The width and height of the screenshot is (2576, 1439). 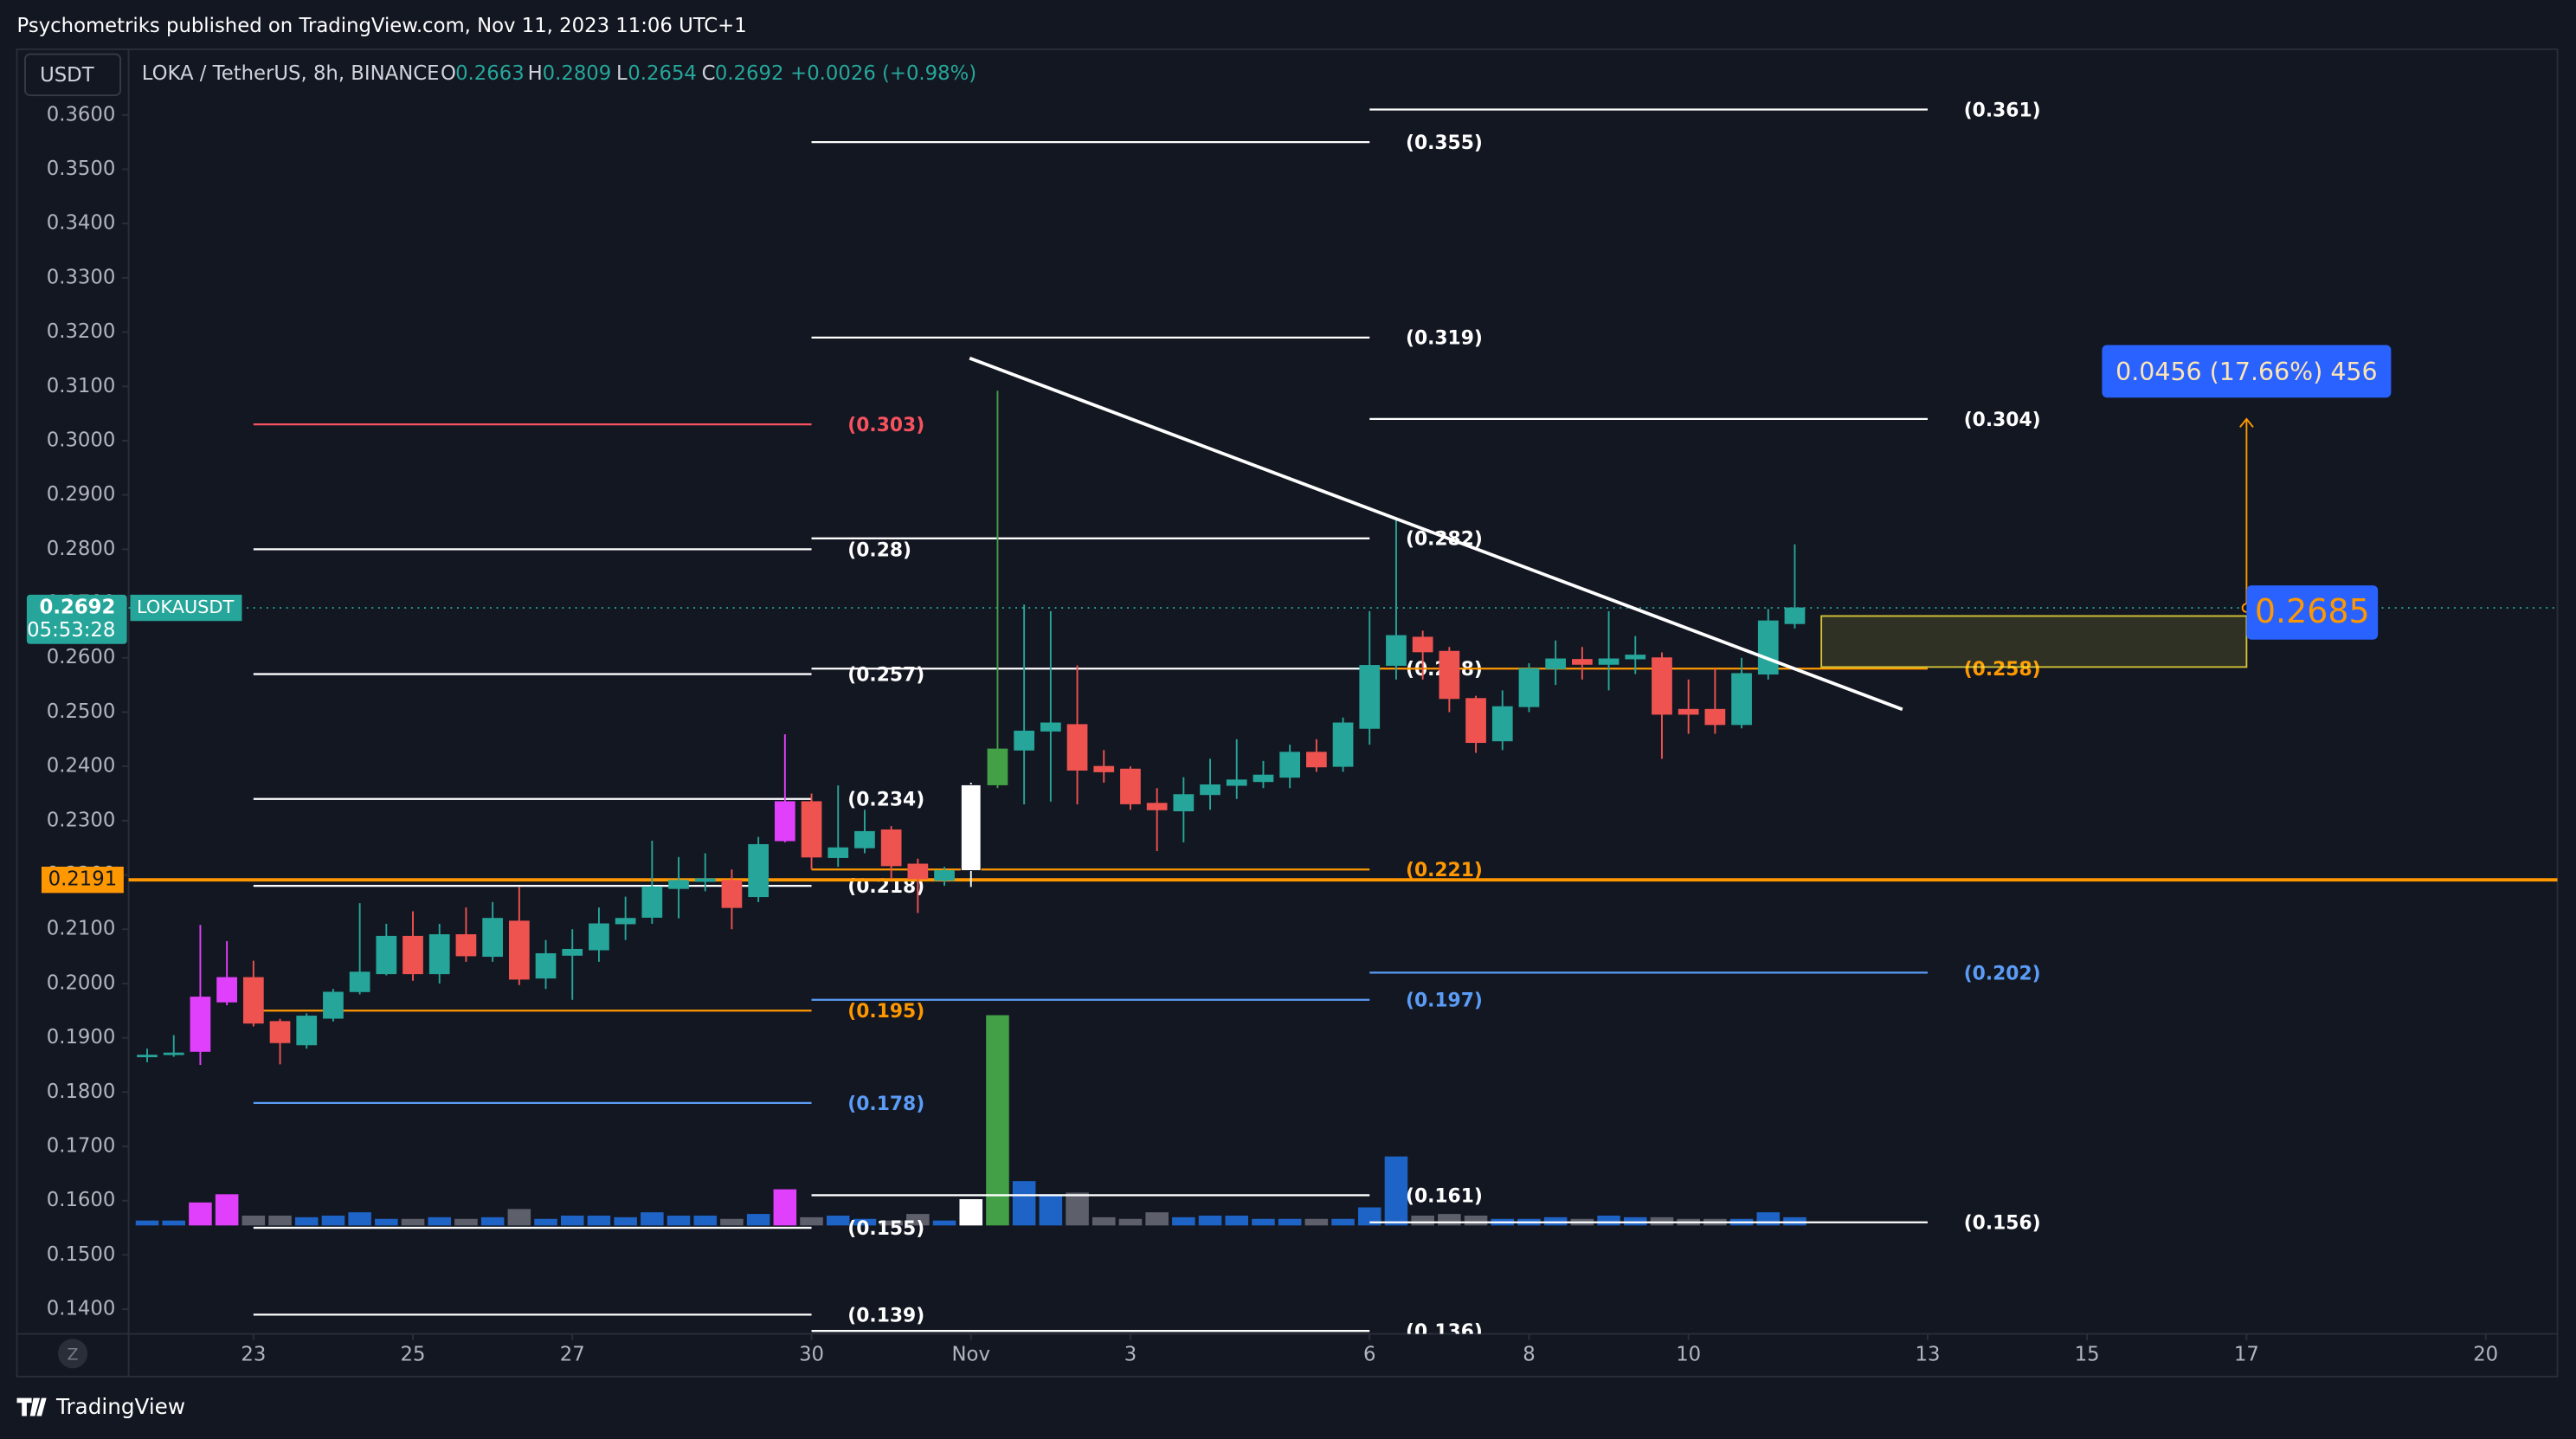 I want to click on zoom-button, so click(x=72, y=1354).